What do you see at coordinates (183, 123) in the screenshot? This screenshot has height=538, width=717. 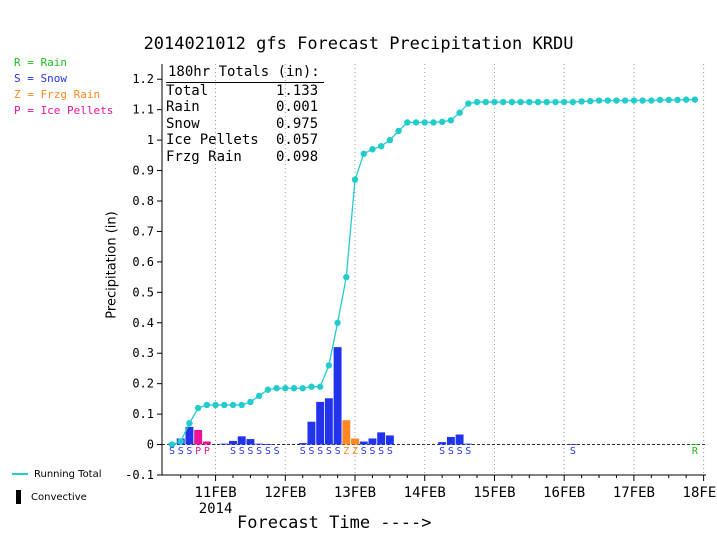 I see `totals-label: Snow` at bounding box center [183, 123].